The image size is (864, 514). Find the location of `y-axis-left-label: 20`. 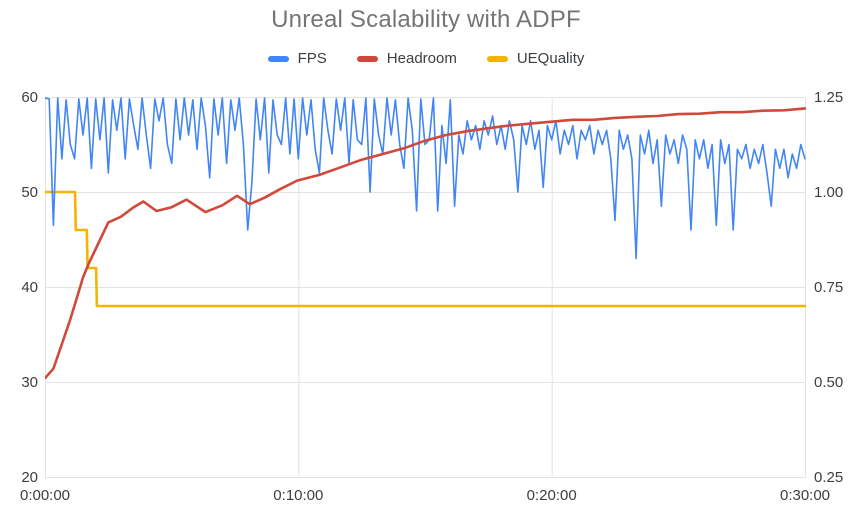

y-axis-left-label: 20 is located at coordinates (29, 477).